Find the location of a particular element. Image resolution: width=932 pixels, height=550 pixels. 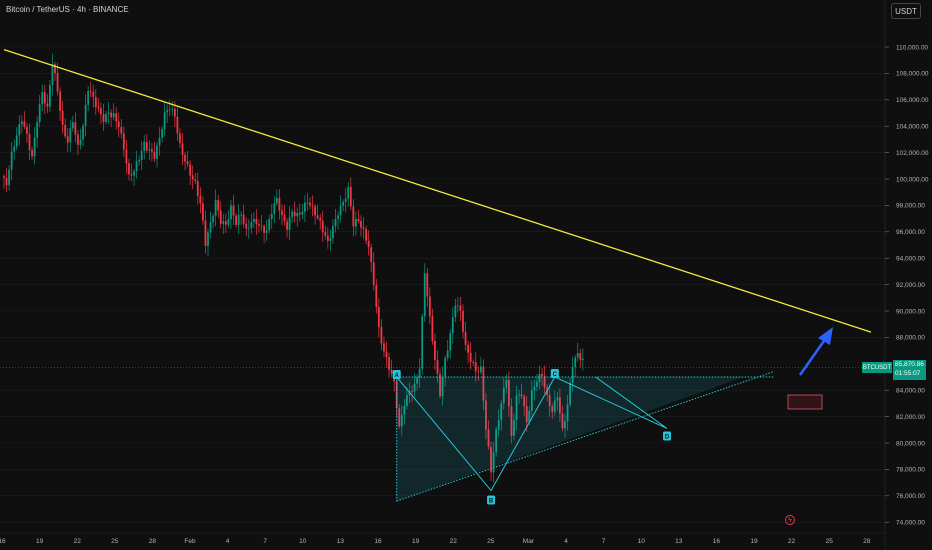

pattern-point-label: D is located at coordinates (667, 437).